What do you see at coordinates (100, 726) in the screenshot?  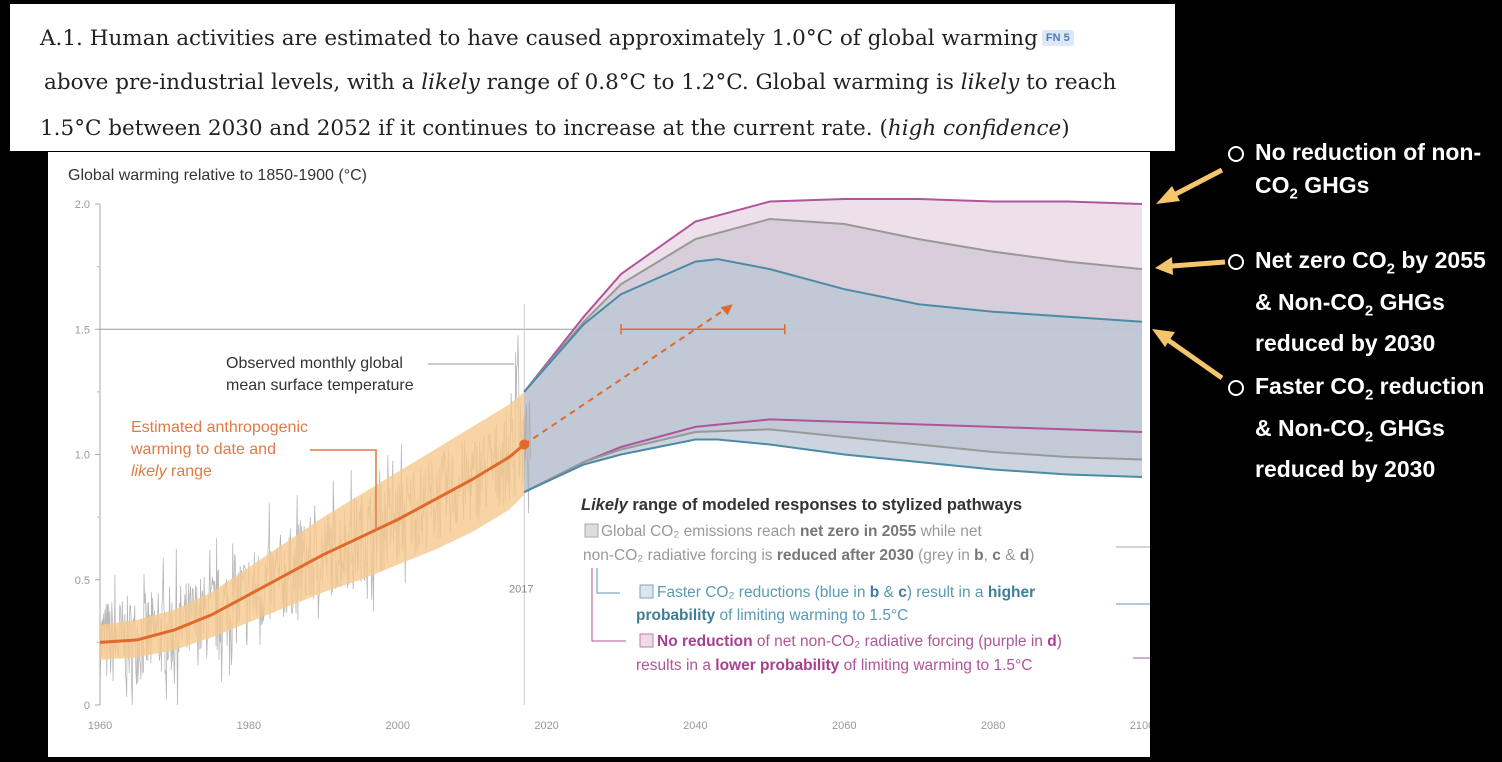 I see `x-tick-label: 1960` at bounding box center [100, 726].